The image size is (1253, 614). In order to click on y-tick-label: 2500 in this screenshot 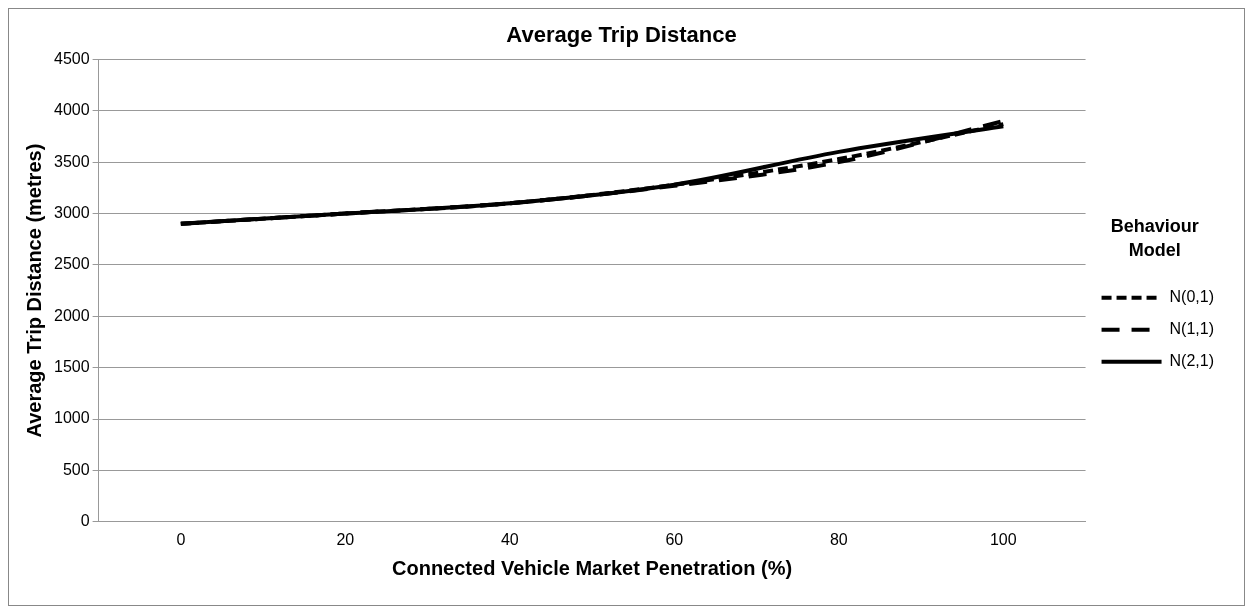, I will do `click(72, 264)`.